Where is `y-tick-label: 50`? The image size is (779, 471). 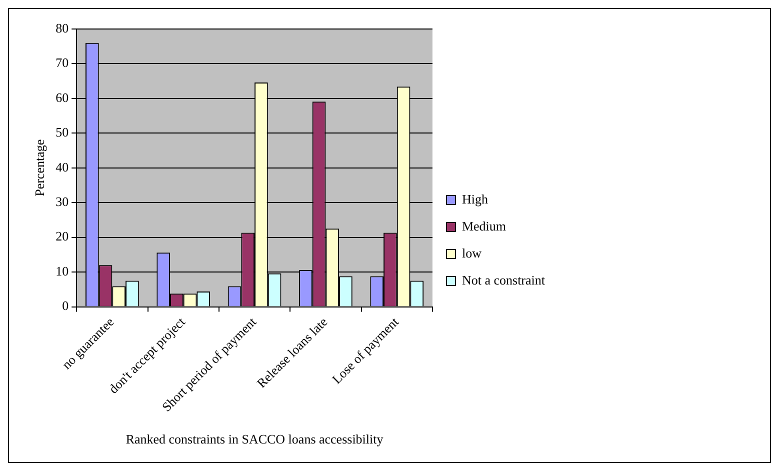 y-tick-label: 50 is located at coordinates (62, 132).